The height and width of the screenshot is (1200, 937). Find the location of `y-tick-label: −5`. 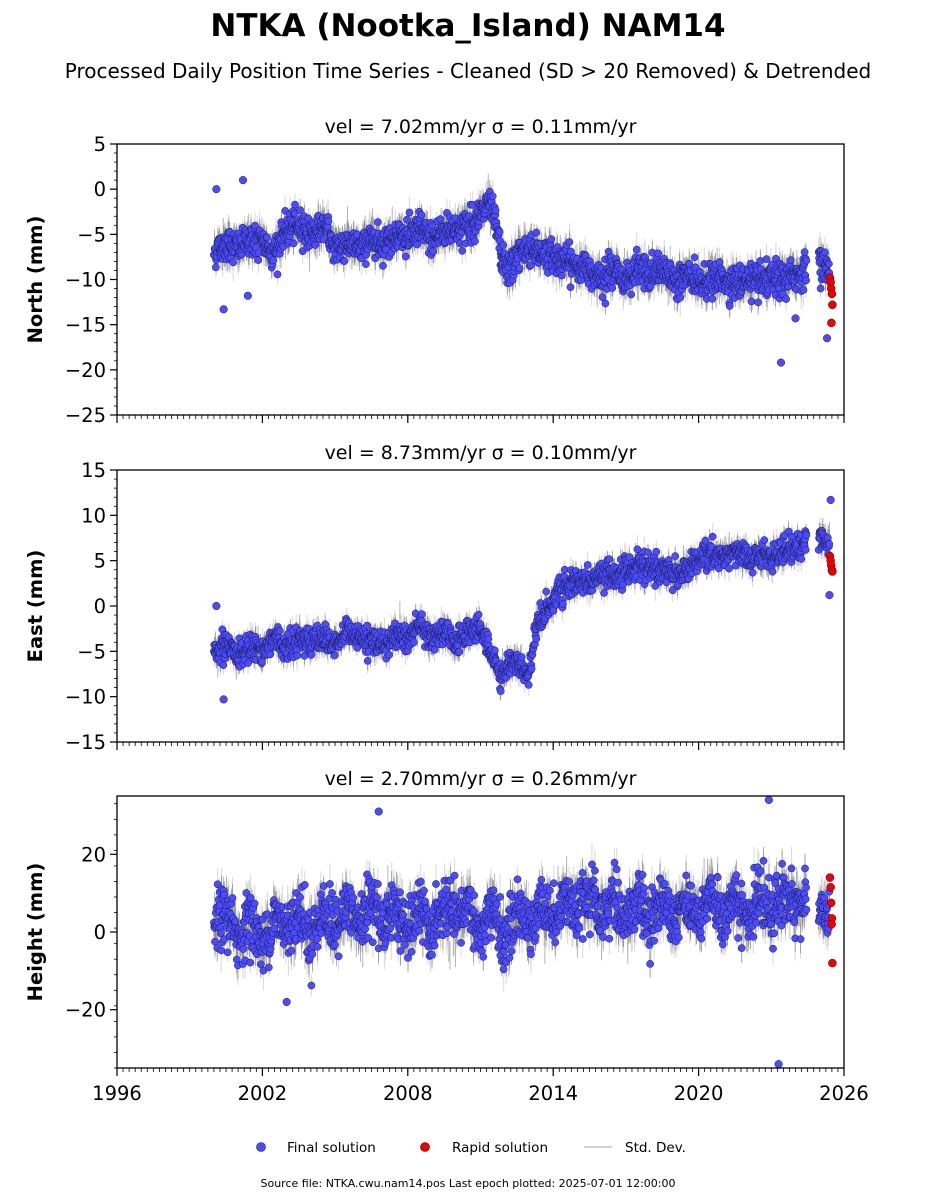

y-tick-label: −5 is located at coordinates (91, 234).